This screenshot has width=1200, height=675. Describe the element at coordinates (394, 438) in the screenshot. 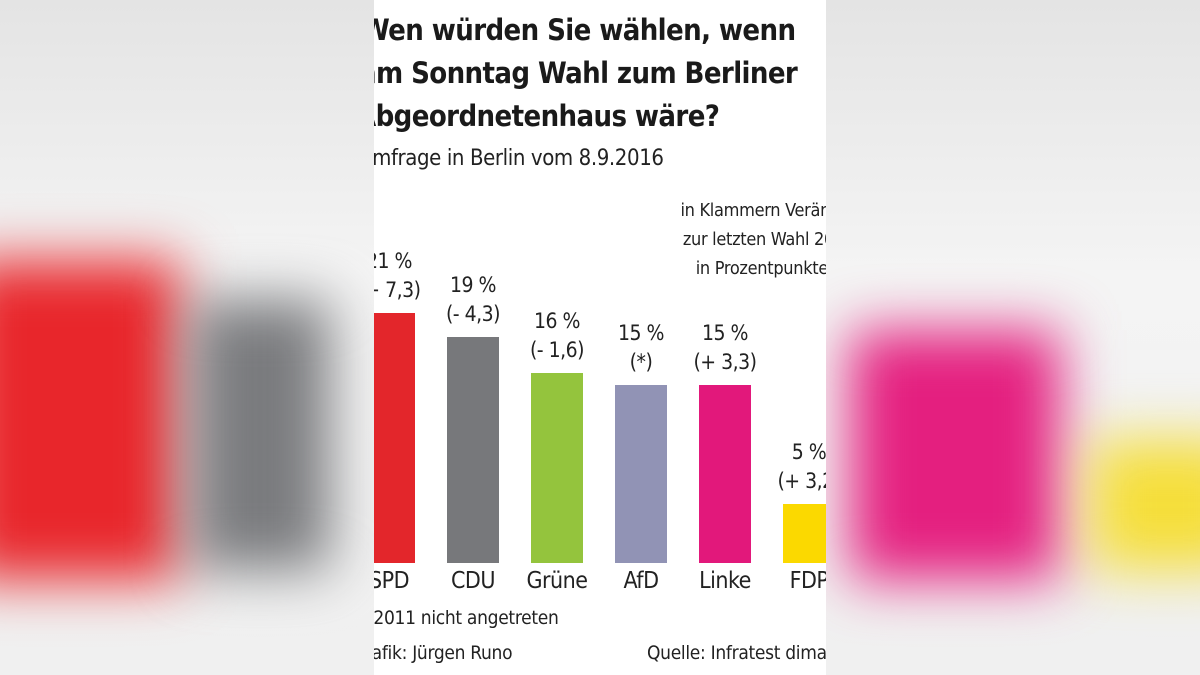

I see `bar-spd` at that location.